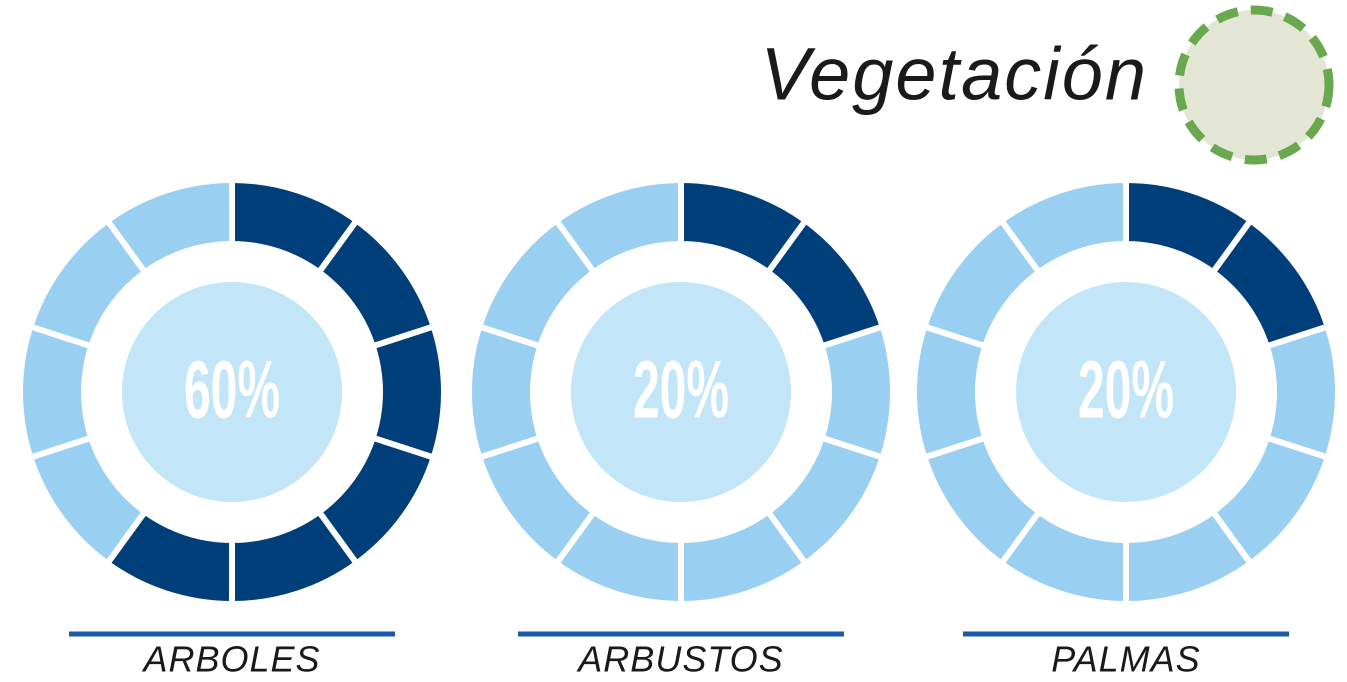 The width and height of the screenshot is (1347, 682). I want to click on value-label: 60%, so click(232, 390).